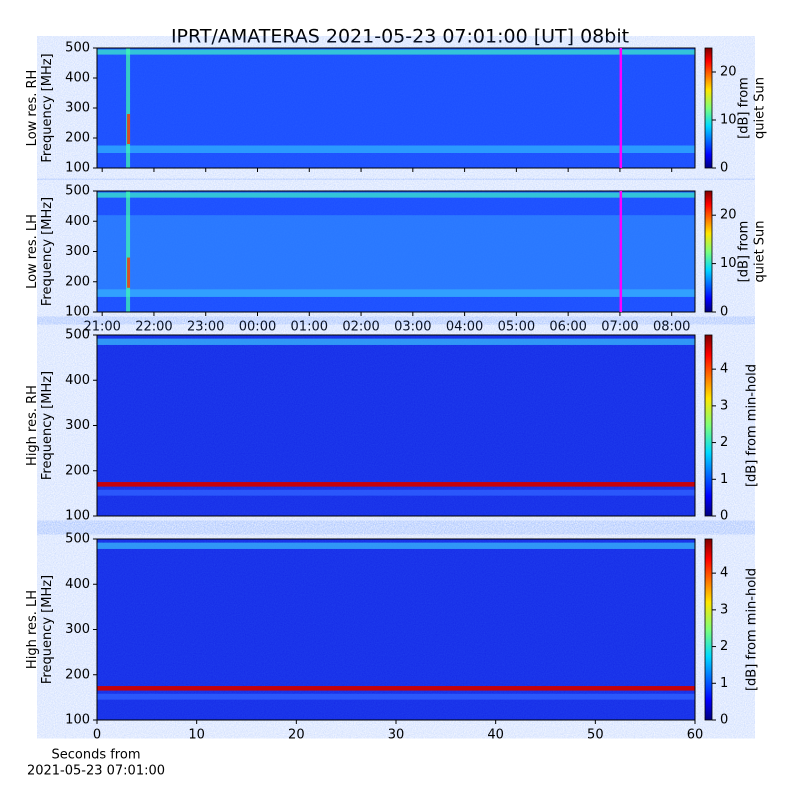 The image size is (800, 800). I want to click on x-tick-label: 02:00, so click(360, 327).